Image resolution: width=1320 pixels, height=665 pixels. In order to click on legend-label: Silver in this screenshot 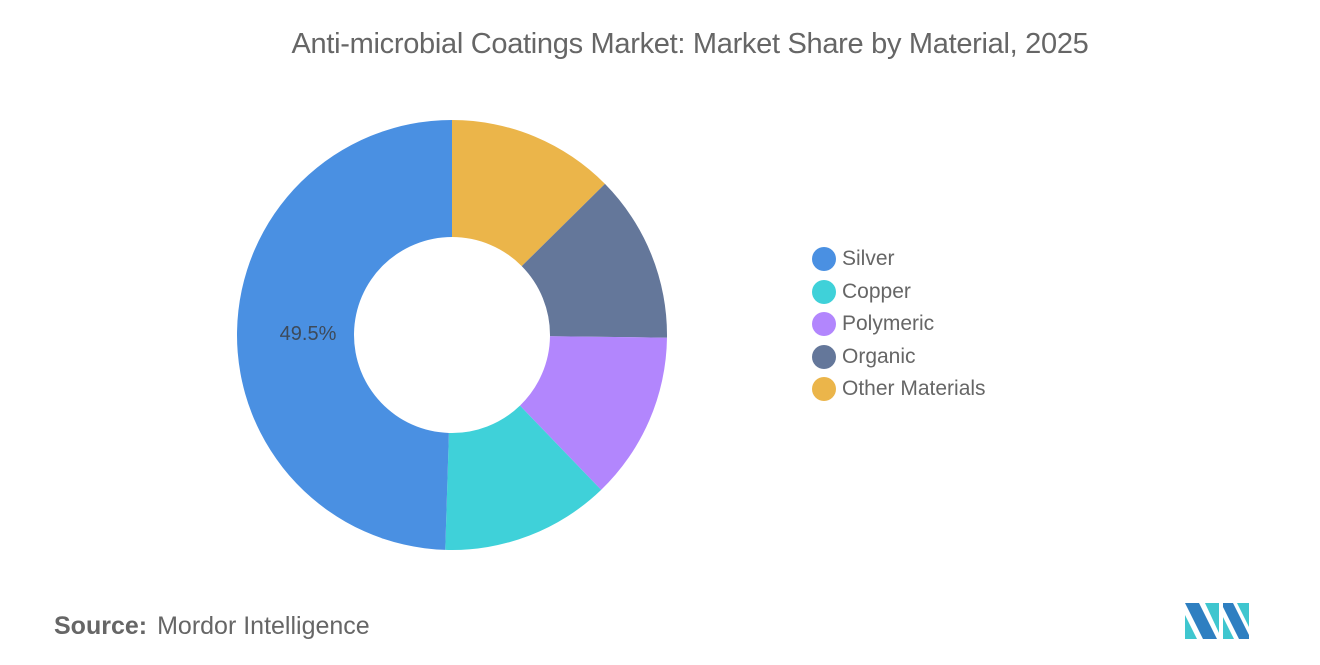, I will do `click(868, 259)`.